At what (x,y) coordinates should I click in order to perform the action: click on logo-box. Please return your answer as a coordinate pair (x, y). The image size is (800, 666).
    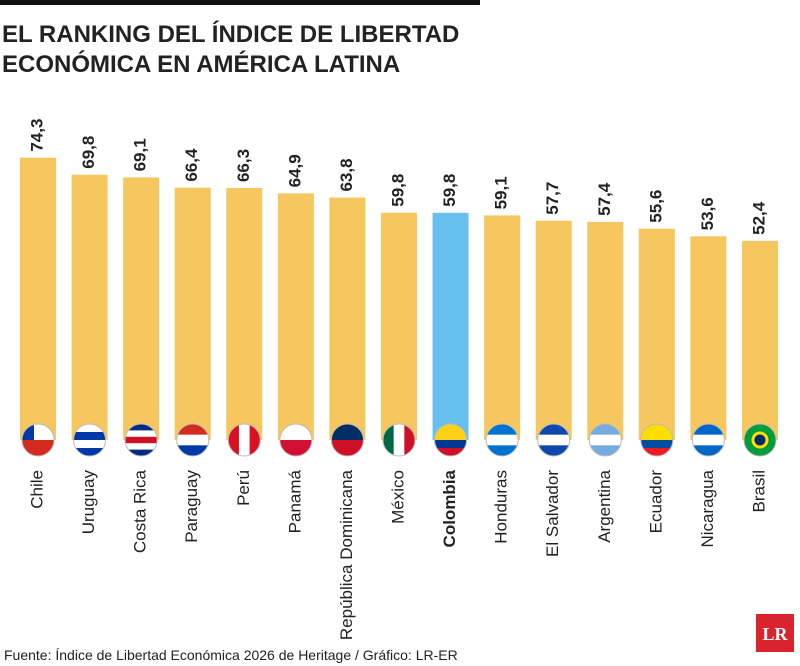
    Looking at the image, I should click on (775, 633).